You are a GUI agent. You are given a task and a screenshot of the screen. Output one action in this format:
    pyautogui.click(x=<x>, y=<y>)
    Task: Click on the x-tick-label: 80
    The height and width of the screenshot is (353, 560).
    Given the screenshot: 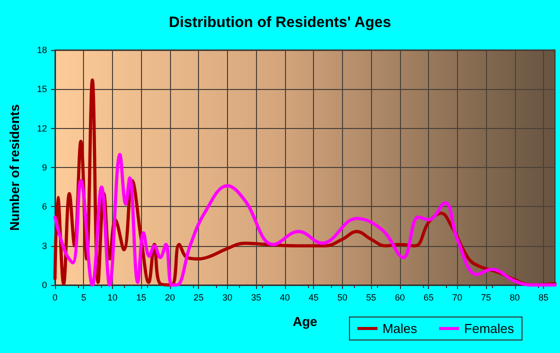 What is the action you would take?
    pyautogui.click(x=515, y=297)
    